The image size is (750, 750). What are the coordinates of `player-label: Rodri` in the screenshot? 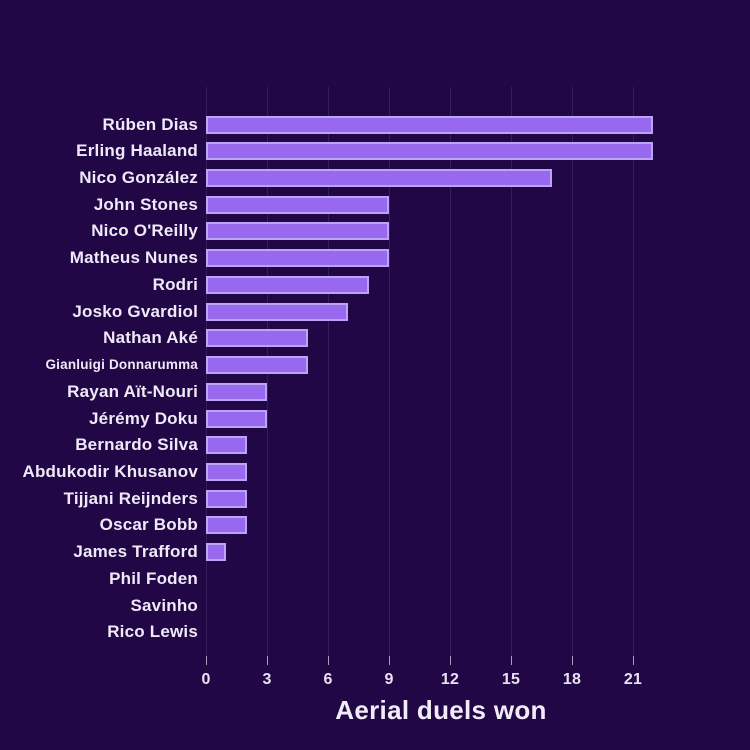 It's located at (175, 284).